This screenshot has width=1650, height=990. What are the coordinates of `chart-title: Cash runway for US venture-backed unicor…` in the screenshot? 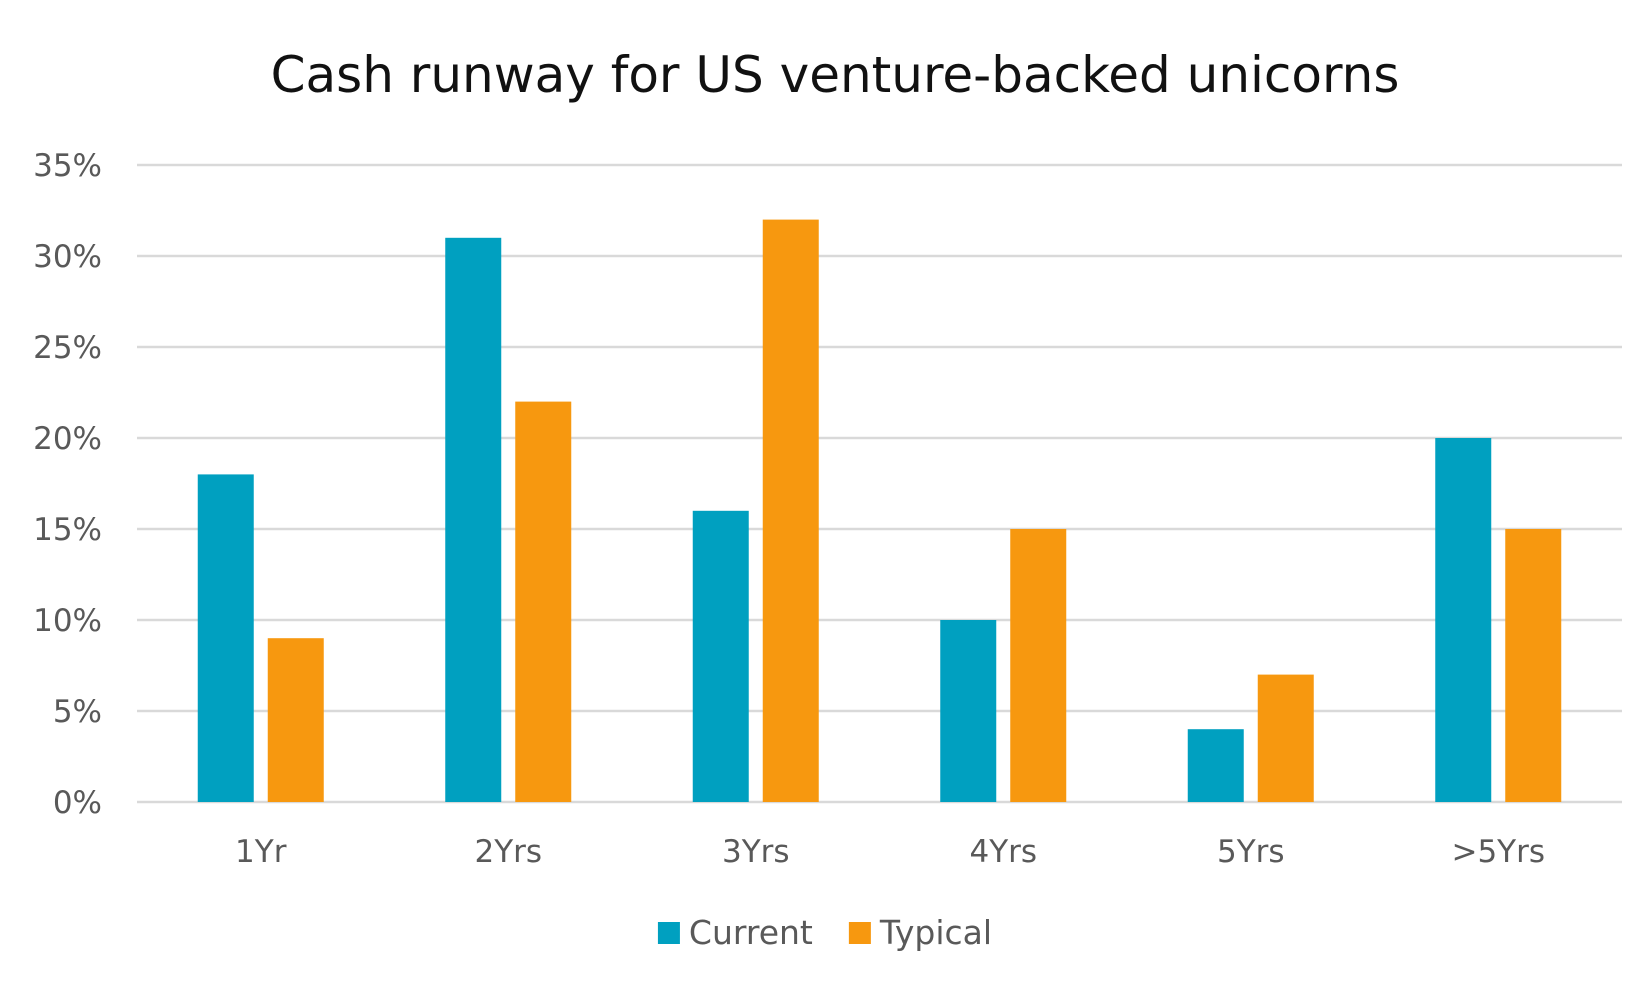 It's located at (835, 75).